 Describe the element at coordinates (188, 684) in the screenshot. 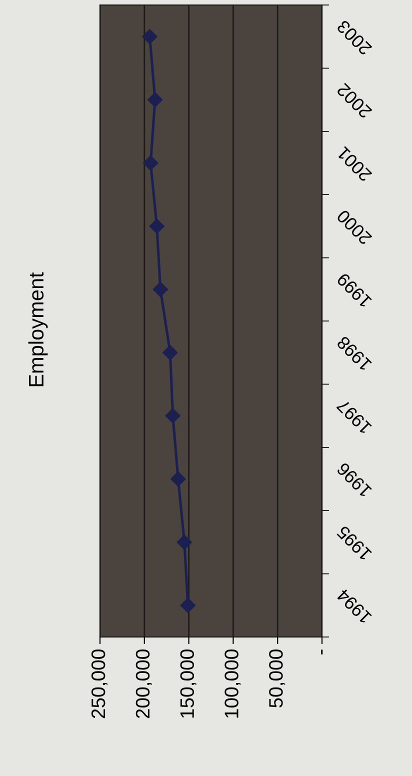

I see `x-tick-label: 150,000` at that location.